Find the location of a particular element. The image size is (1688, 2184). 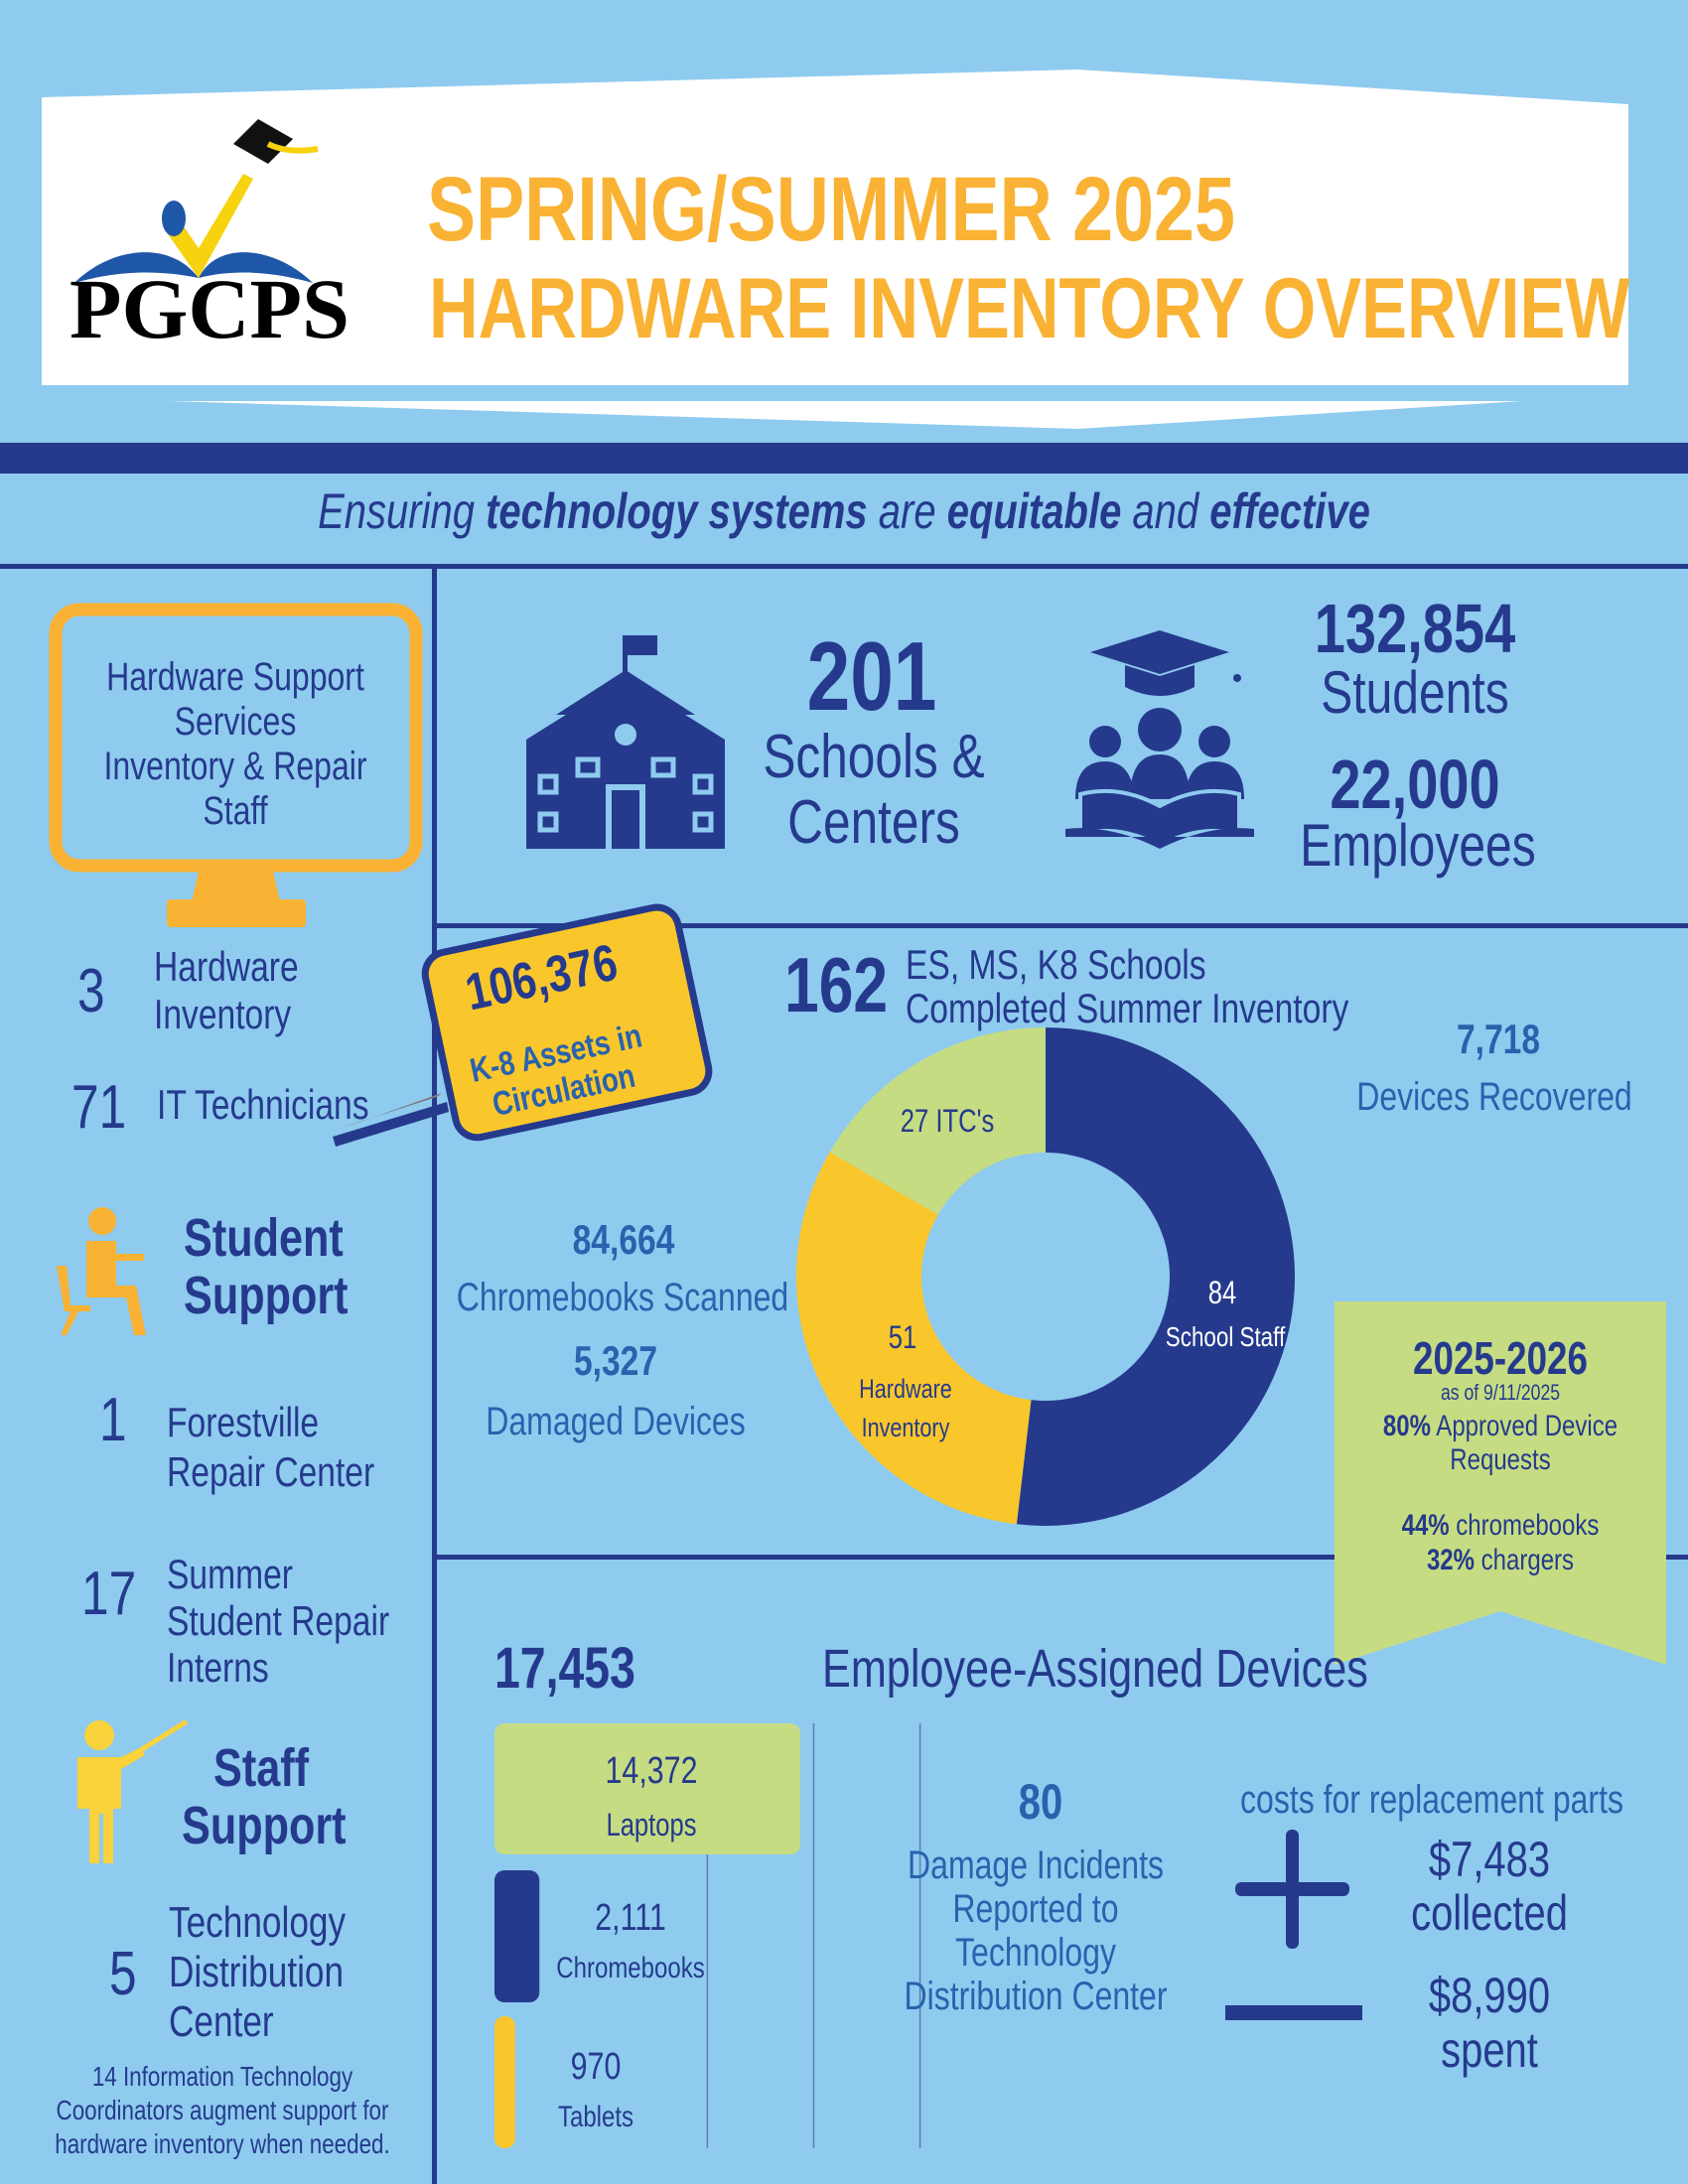

graduates-reading-icon is located at coordinates (1159, 739).